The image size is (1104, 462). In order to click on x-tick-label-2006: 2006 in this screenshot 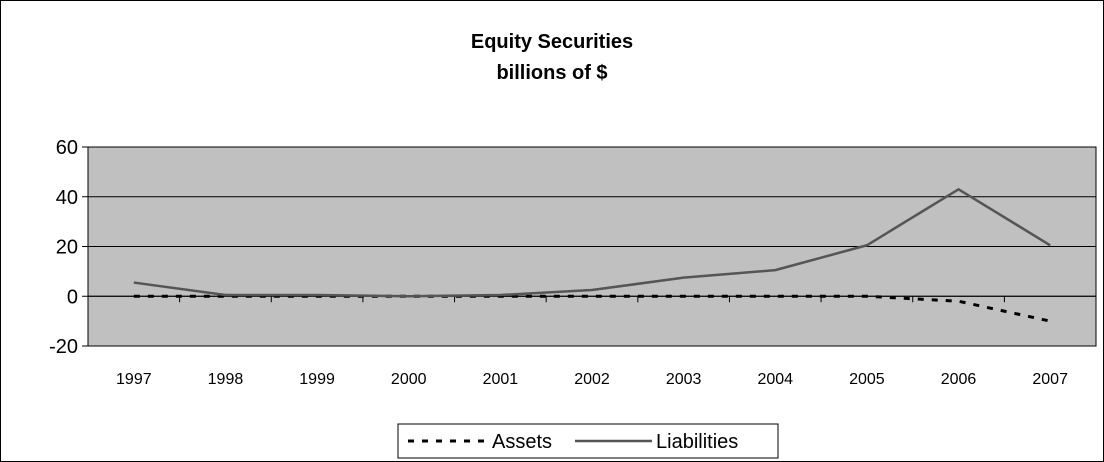, I will do `click(959, 379)`.